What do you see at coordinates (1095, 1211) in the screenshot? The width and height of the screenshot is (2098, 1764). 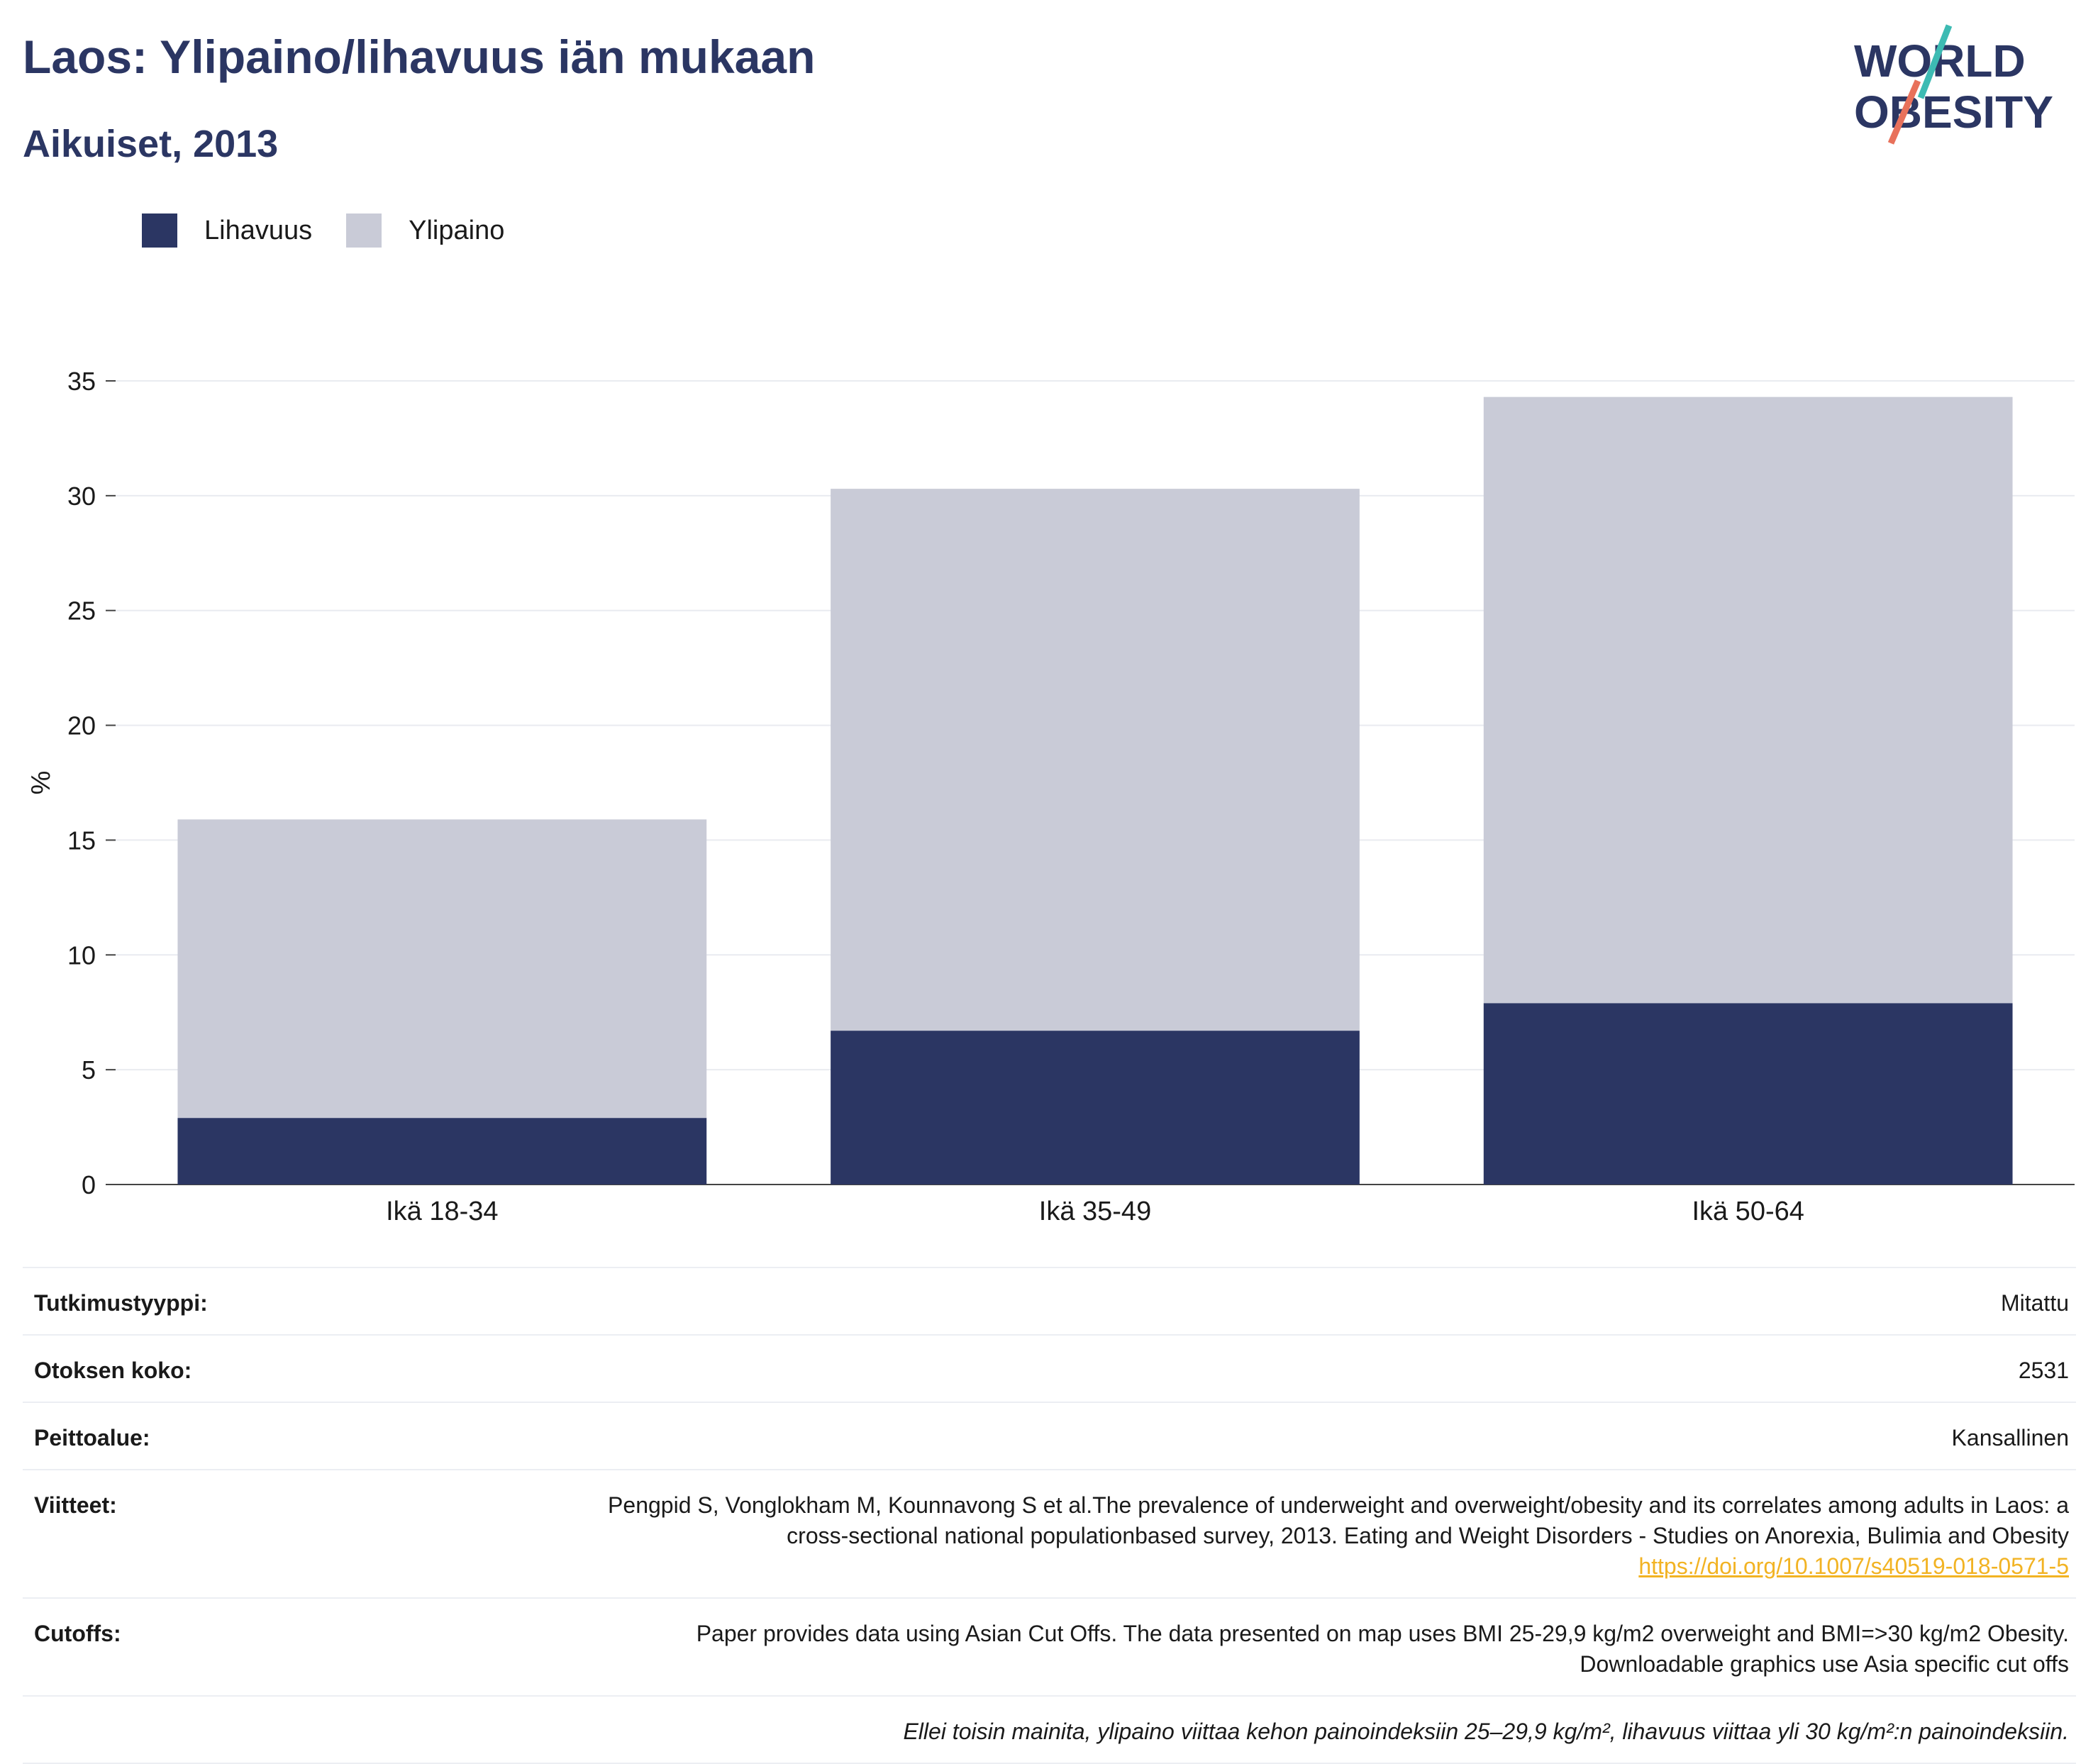 I see `x-tick-label: Ikä 35-49` at bounding box center [1095, 1211].